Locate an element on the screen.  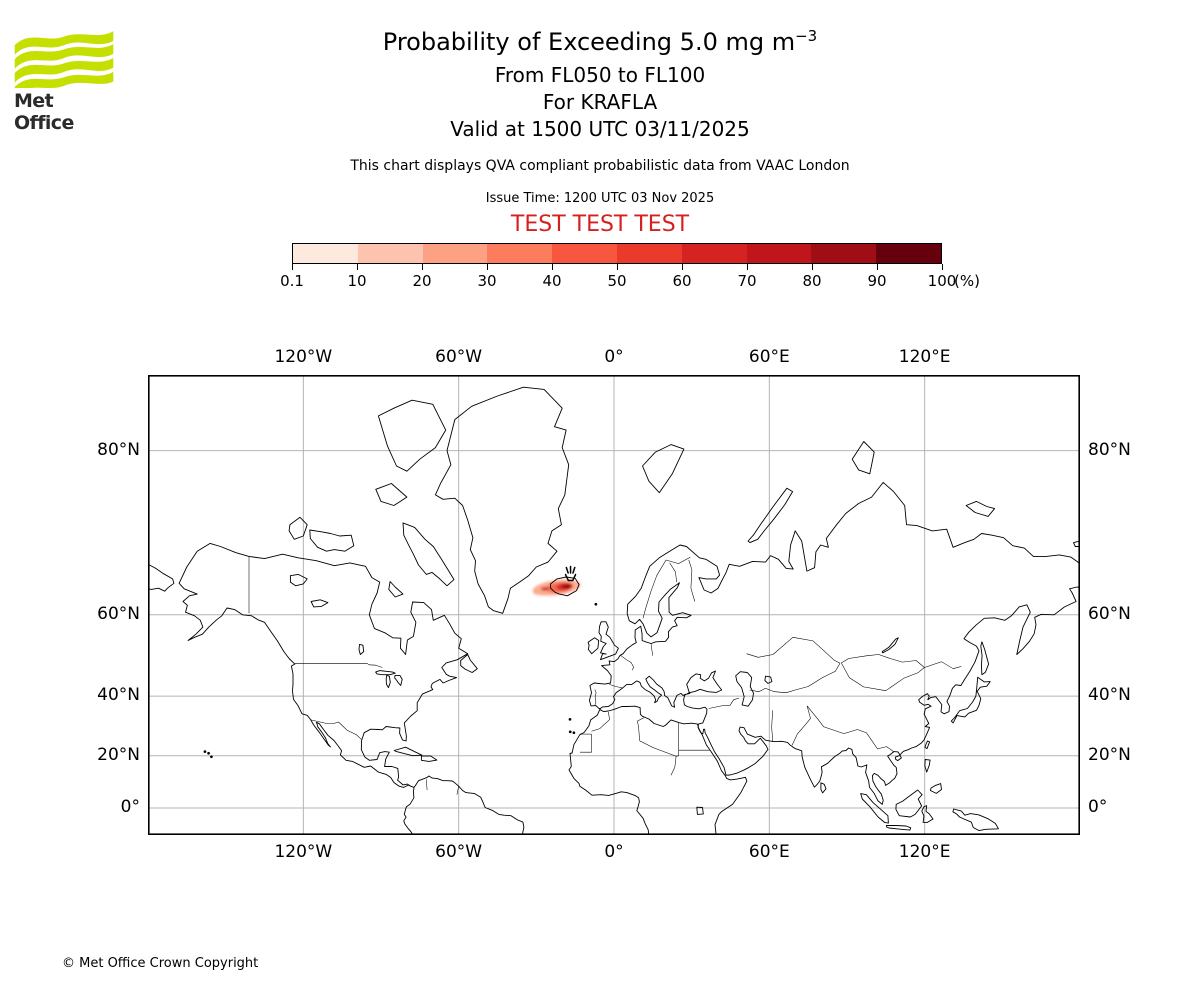
longitude-label-bottom: 60°E is located at coordinates (769, 852).